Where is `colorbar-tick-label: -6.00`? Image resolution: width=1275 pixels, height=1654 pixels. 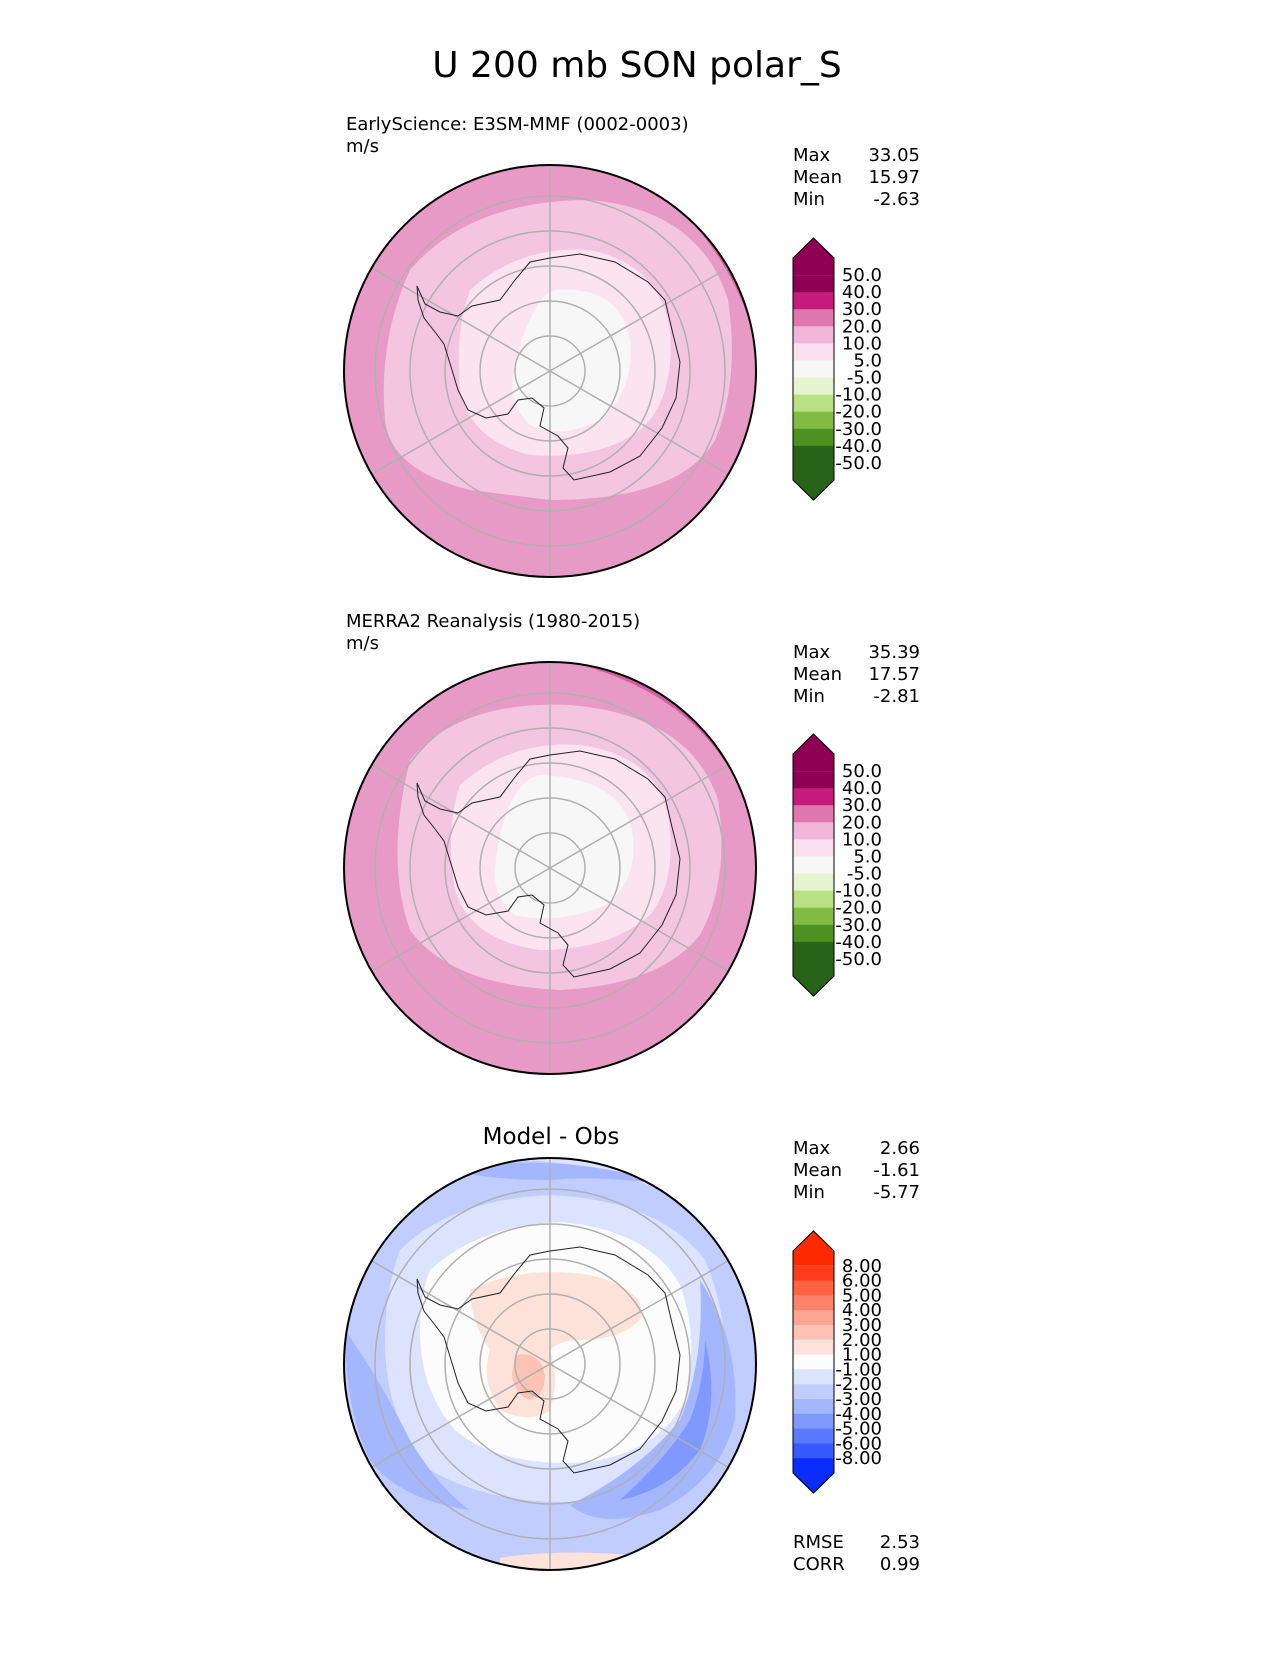
colorbar-tick-label: -6.00 is located at coordinates (858, 1443).